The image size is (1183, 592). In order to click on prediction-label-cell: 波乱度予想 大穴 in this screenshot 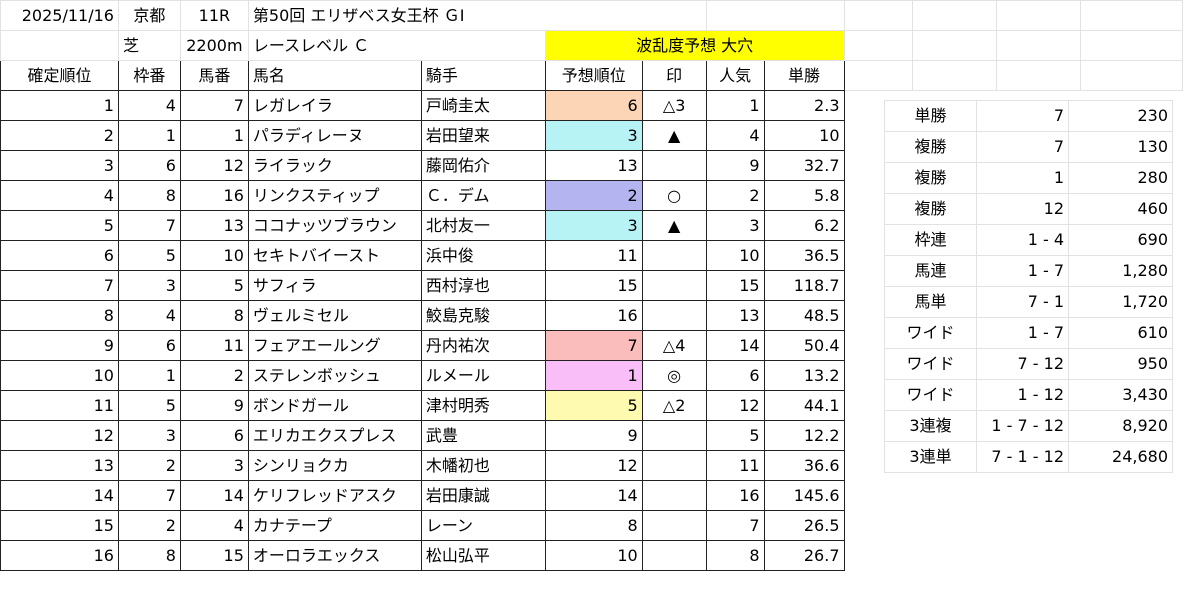, I will do `click(694, 45)`.